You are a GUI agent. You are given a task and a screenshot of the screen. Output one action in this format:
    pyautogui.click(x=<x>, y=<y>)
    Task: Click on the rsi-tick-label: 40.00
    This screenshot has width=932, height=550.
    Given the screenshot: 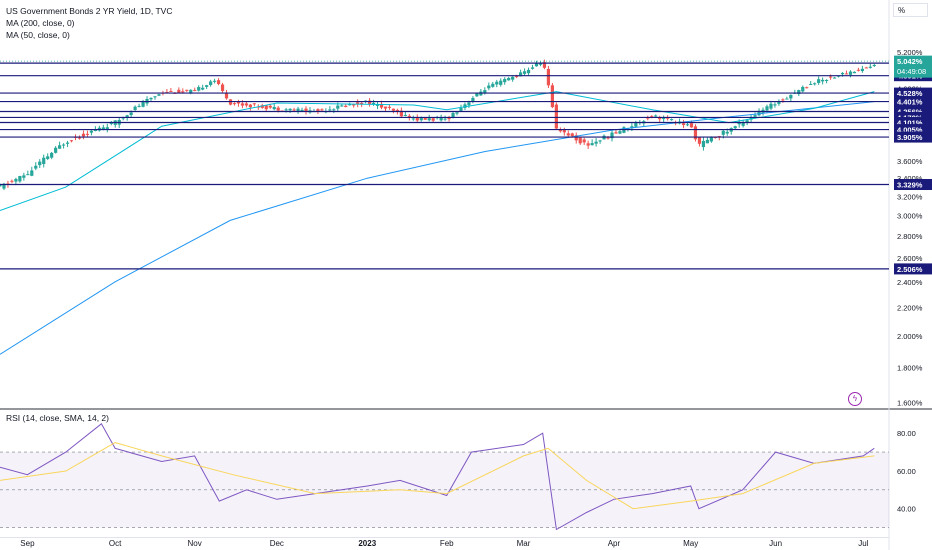 What is the action you would take?
    pyautogui.click(x=906, y=509)
    